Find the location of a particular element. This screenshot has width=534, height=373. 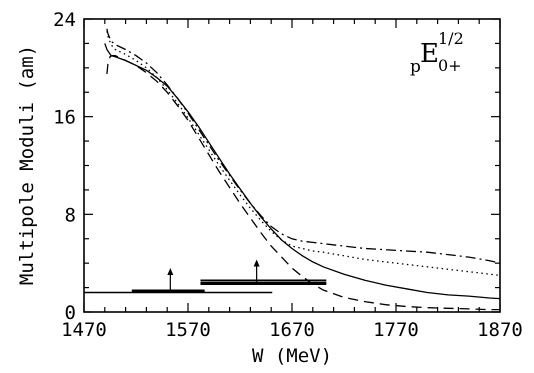

multipole-annotation: p E 1/2 0+ is located at coordinates (437, 53).